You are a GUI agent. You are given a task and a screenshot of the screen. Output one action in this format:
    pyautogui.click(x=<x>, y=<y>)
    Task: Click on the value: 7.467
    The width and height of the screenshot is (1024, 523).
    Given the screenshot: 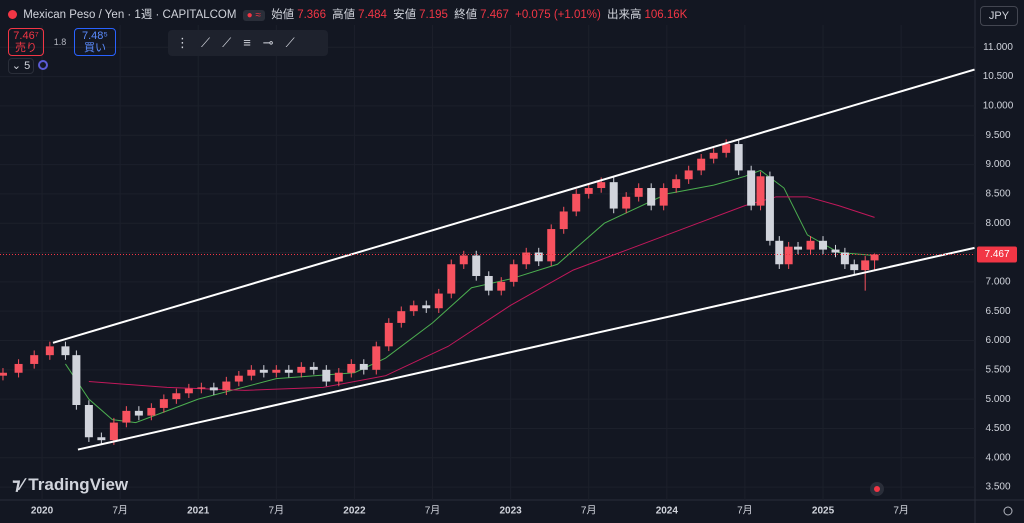 What is the action you would take?
    pyautogui.click(x=494, y=15)
    